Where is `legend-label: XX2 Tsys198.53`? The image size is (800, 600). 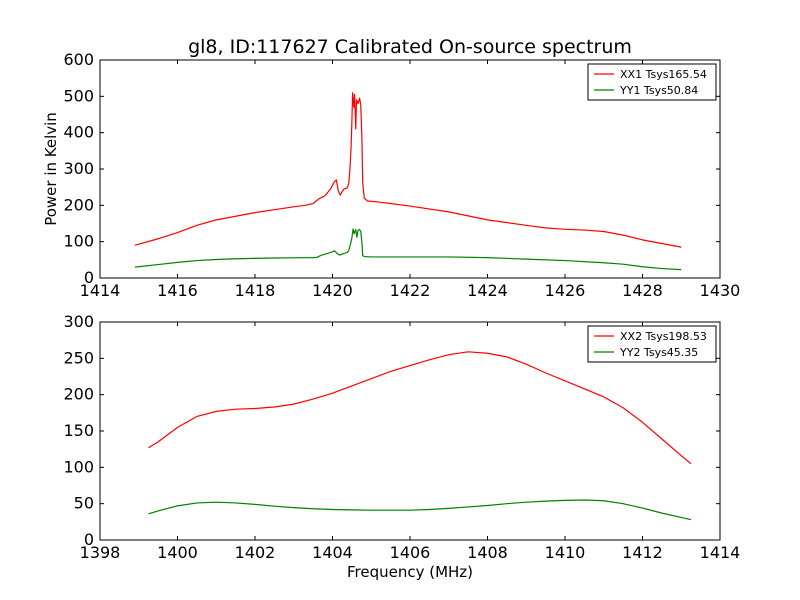
legend-label: XX2 Tsys198.53 is located at coordinates (663, 336).